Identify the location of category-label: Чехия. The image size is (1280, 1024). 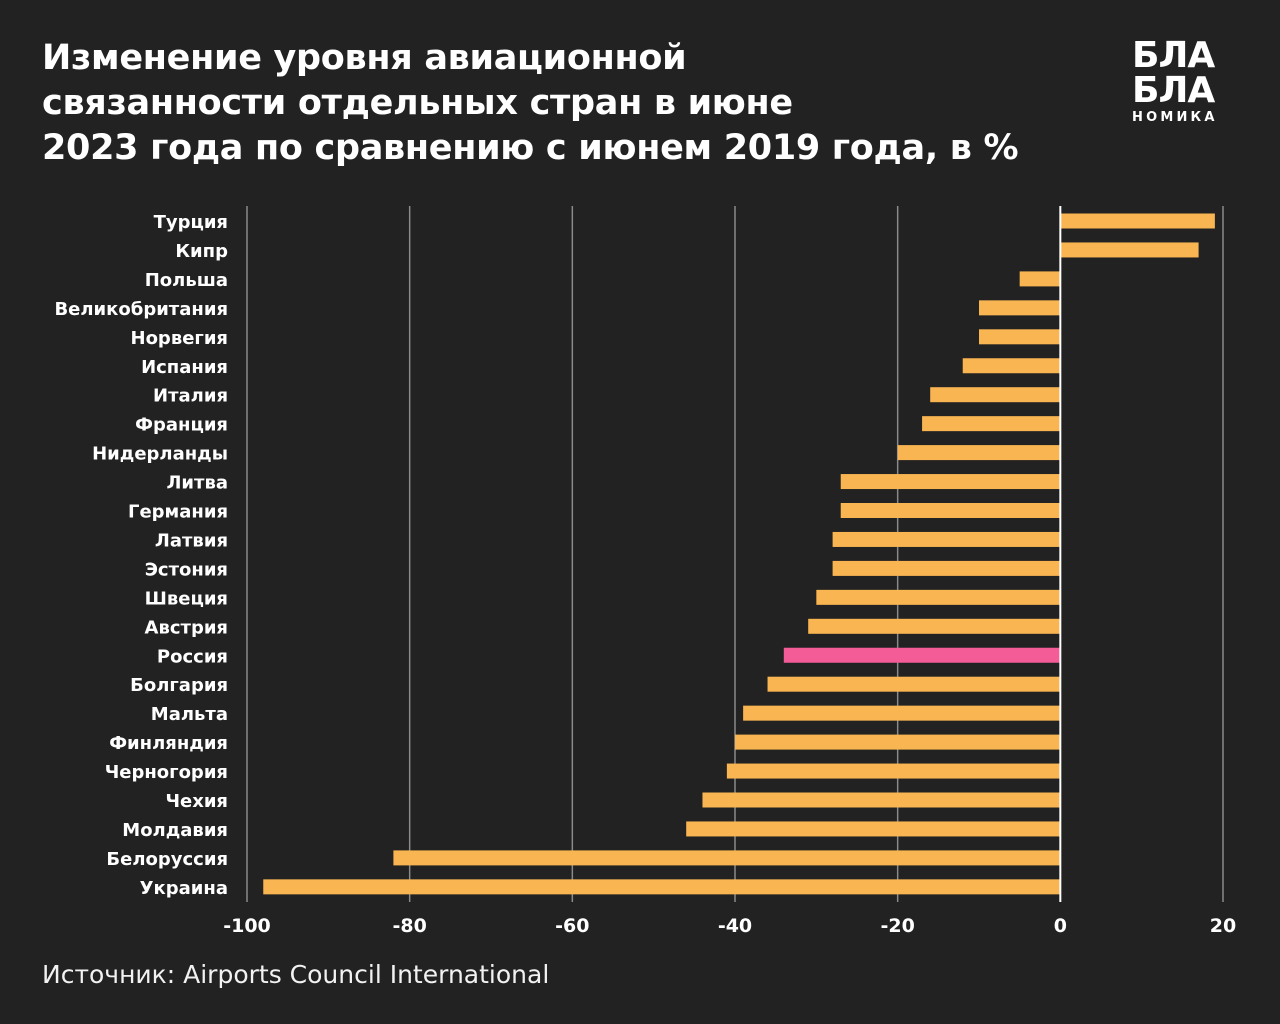
(196, 801).